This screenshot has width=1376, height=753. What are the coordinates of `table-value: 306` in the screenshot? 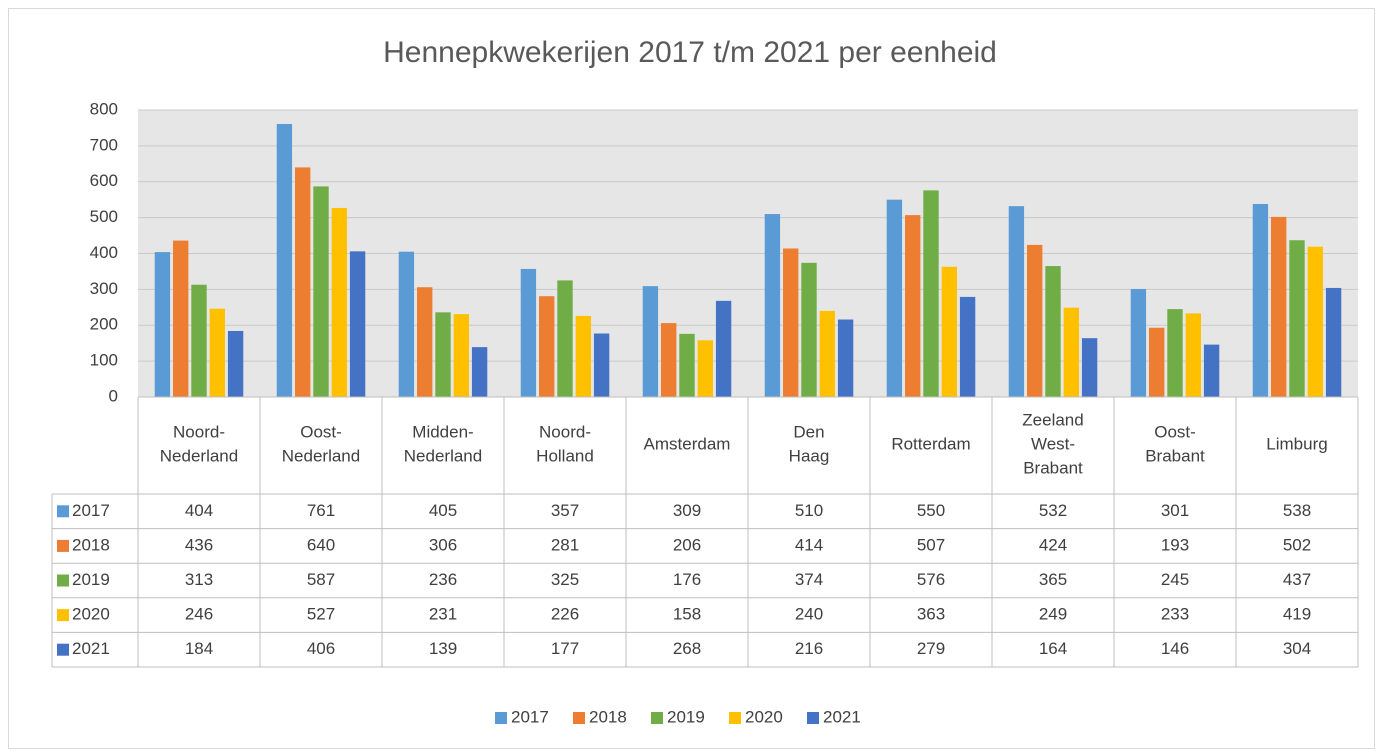 It's located at (443, 544).